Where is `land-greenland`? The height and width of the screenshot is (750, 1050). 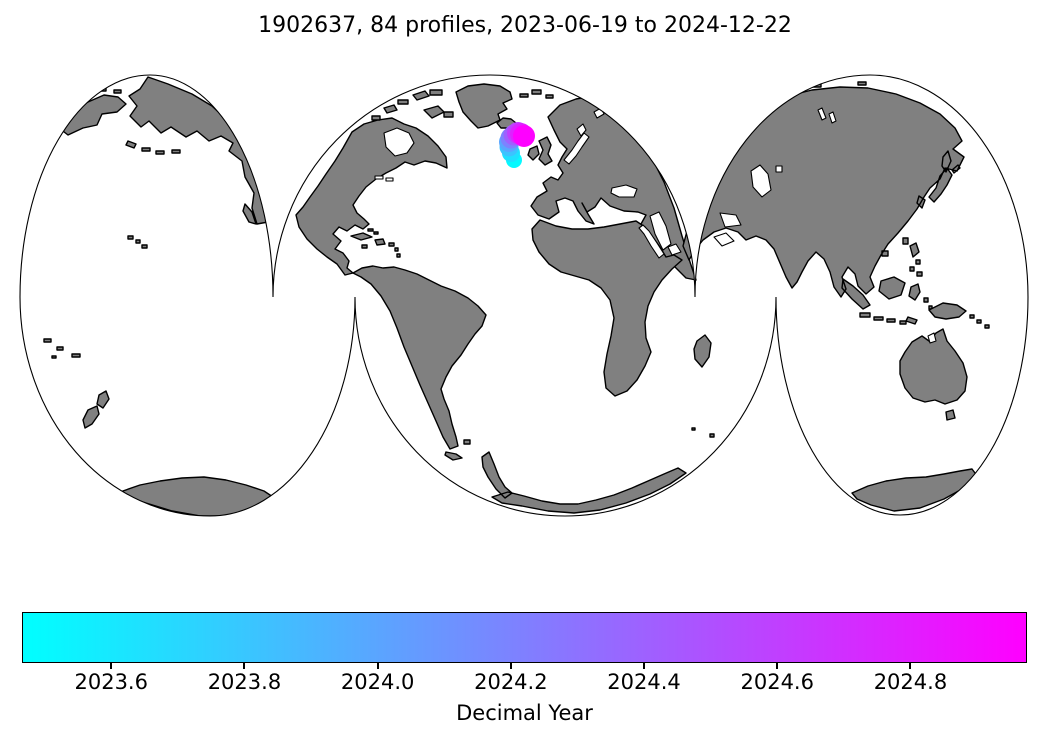
land-greenland is located at coordinates (504, 106).